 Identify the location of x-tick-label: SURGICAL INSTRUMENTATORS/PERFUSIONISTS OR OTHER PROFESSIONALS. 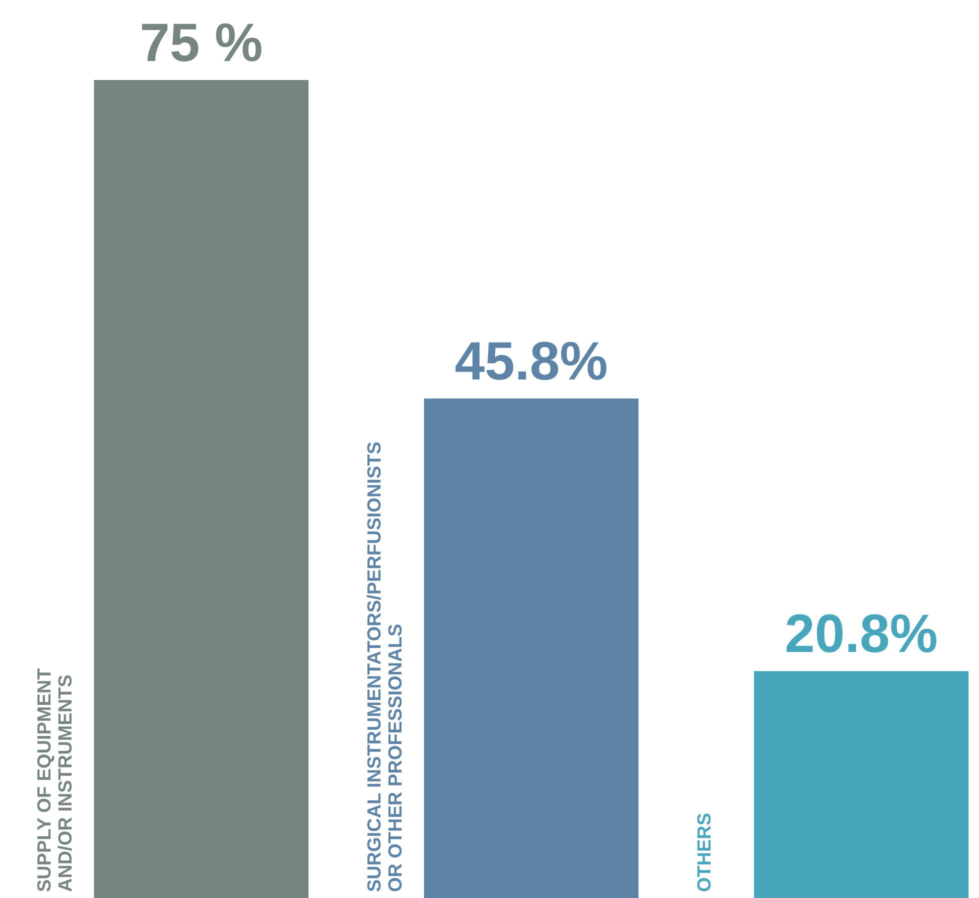
(385, 667).